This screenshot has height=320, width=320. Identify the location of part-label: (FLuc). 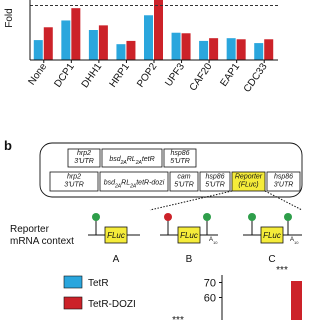
(248, 185).